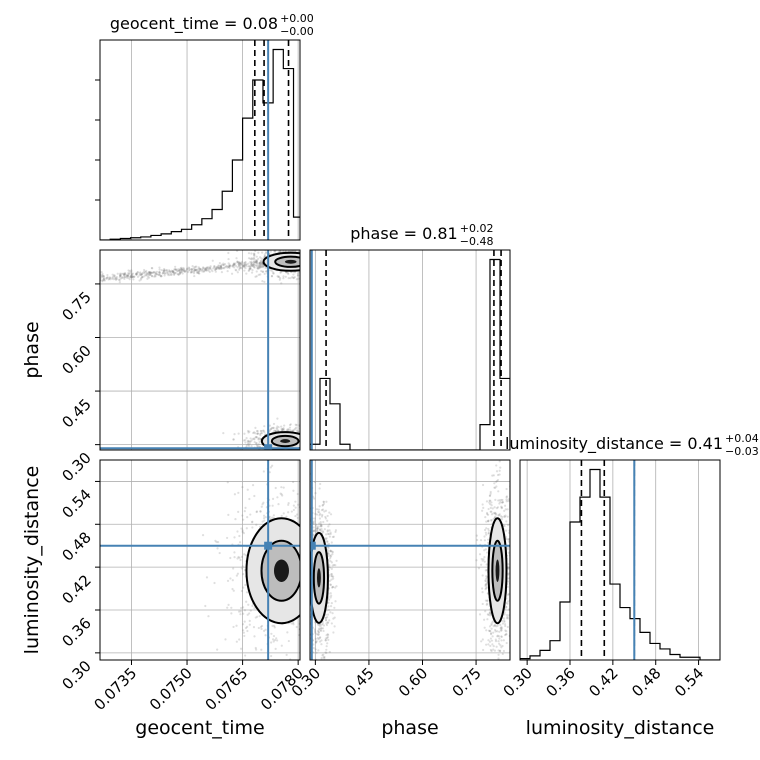 The image size is (760, 760). Describe the element at coordinates (219, 560) in the screenshot. I see `panel-geocent_time-vs-luminosity_distance` at that location.